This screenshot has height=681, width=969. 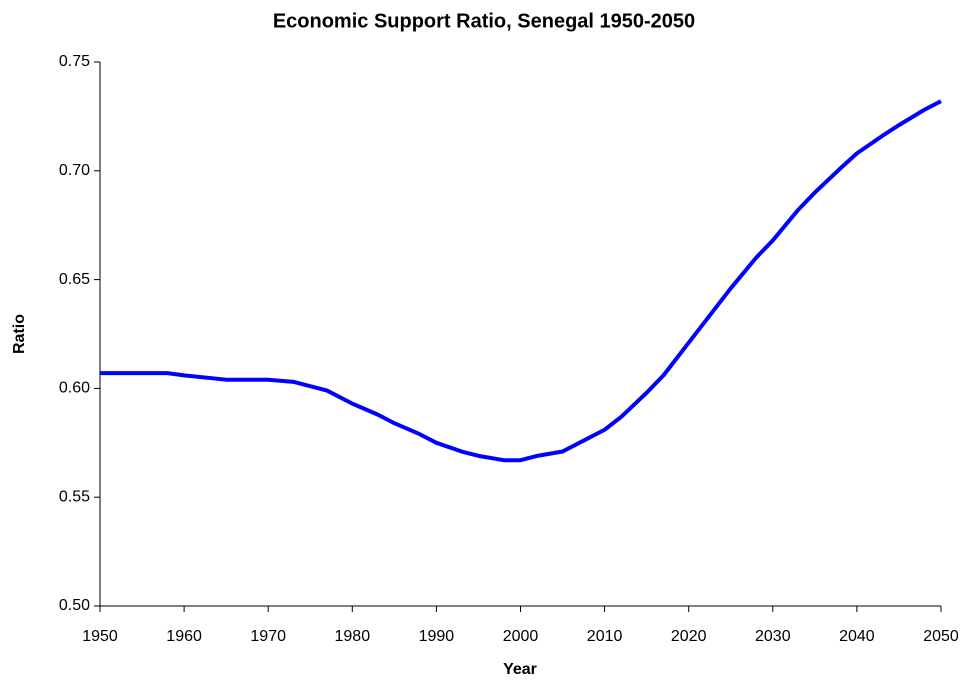 What do you see at coordinates (74, 170) in the screenshot?
I see `y-tick-label: 0.70` at bounding box center [74, 170].